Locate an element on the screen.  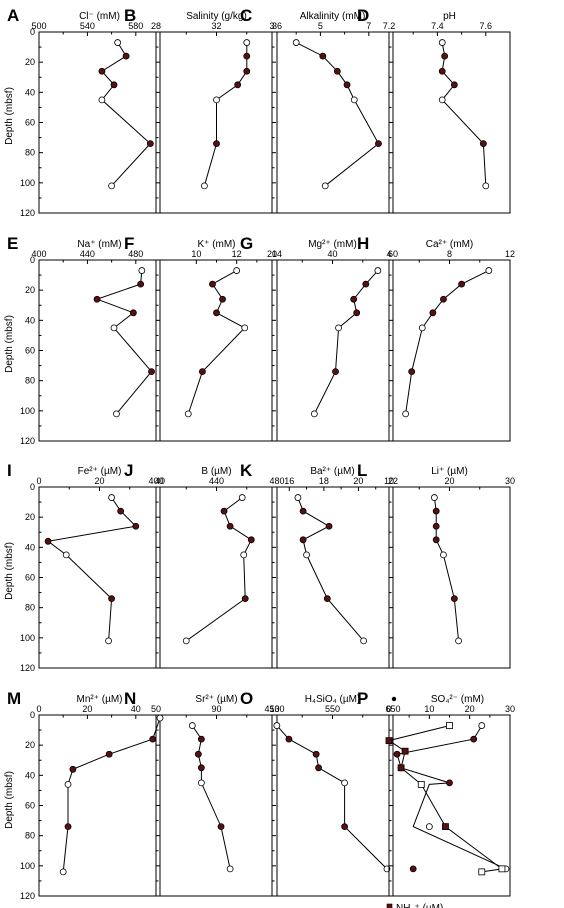
panel-a: A Cl⁻ (mM) 500 540 580 0 20 40 60 80 100 120 is located at coordinates (84, 112).